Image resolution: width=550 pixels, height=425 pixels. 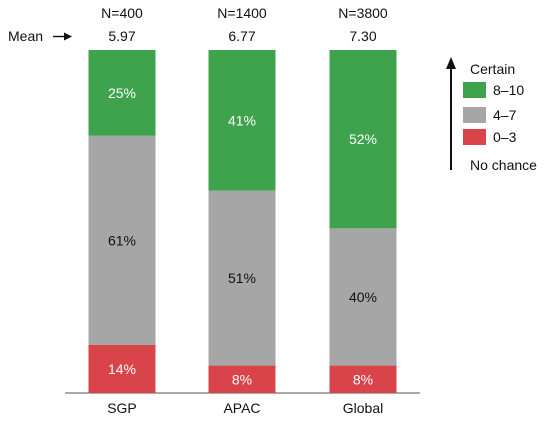 What do you see at coordinates (241, 408) in the screenshot?
I see `x-tick-label: APAC` at bounding box center [241, 408].